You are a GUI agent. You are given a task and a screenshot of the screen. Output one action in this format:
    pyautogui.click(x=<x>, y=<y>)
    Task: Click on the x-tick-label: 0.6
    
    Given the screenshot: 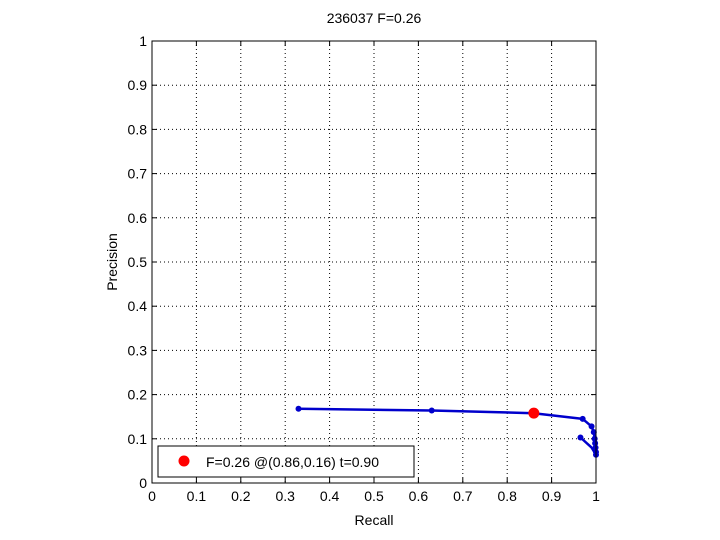 What is the action you would take?
    pyautogui.click(x=419, y=496)
    